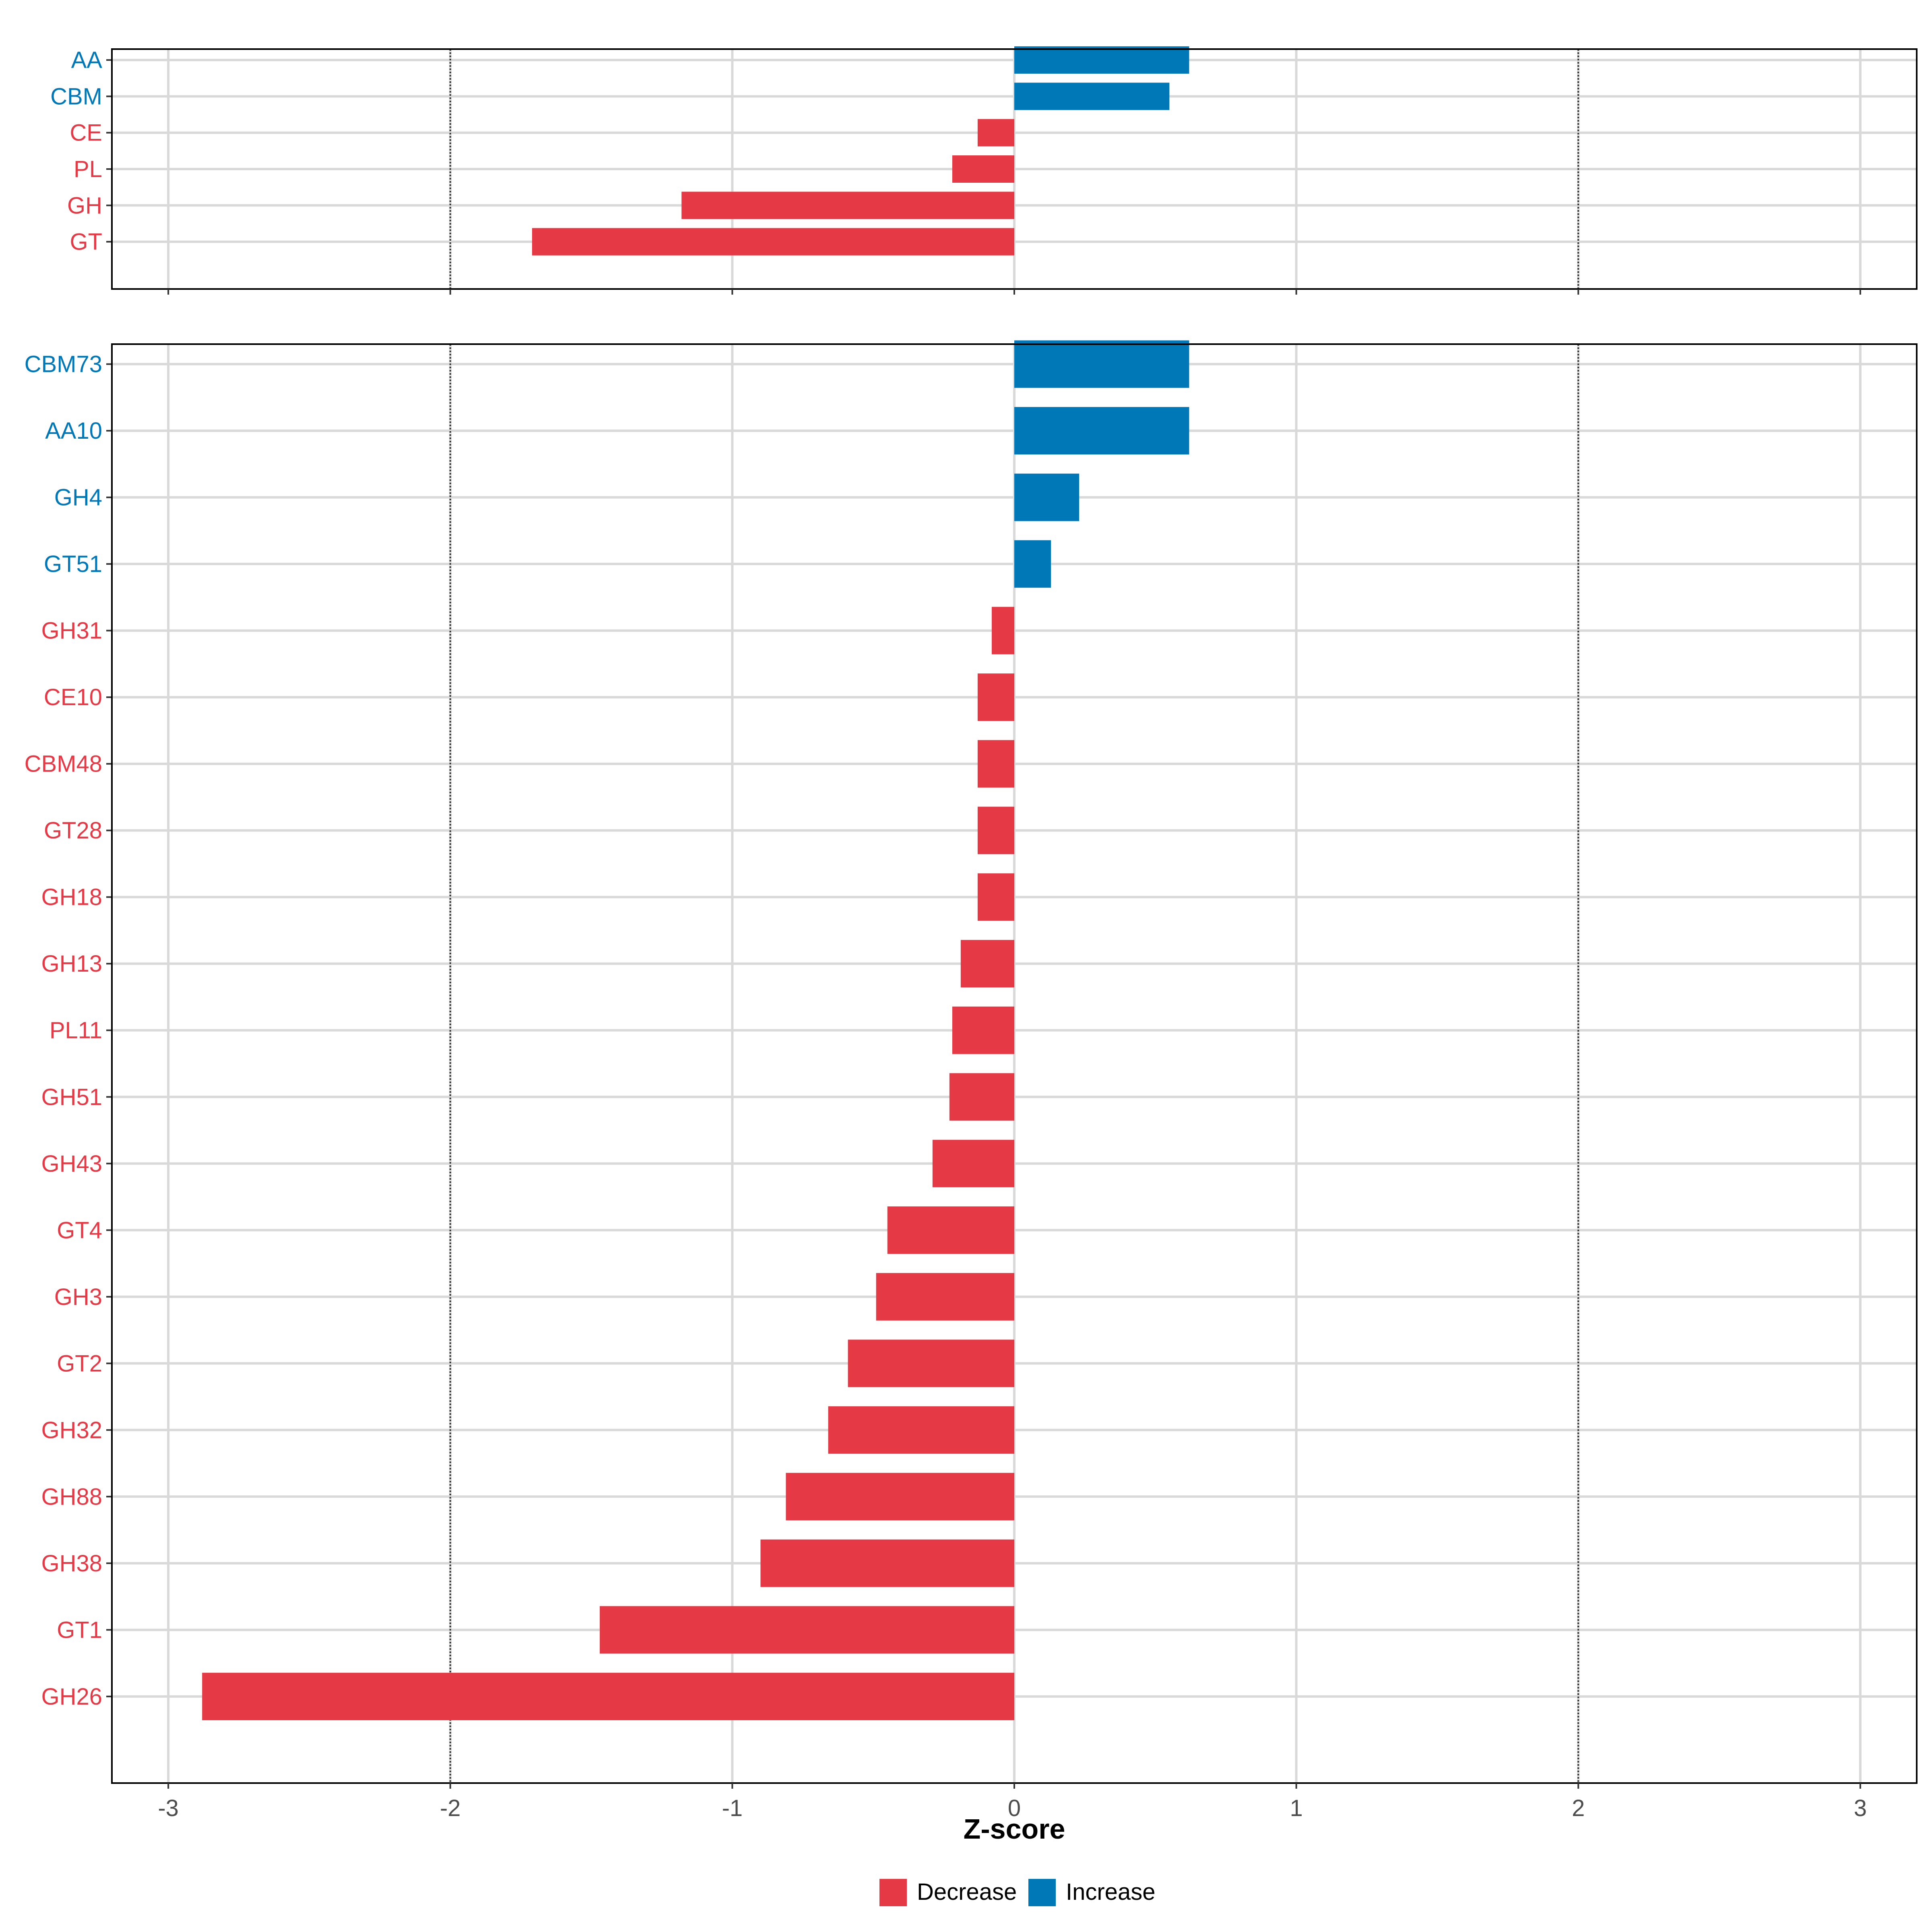 The image size is (1932, 1932). Describe the element at coordinates (84, 205) in the screenshot. I see `category-label-gh: GH` at that location.